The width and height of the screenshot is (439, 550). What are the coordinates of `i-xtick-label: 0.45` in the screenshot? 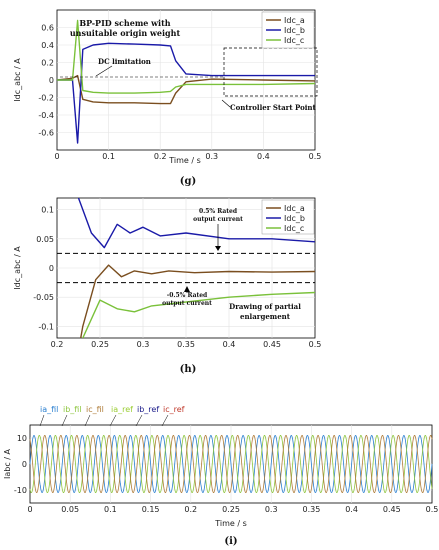 It's located at (392, 509).